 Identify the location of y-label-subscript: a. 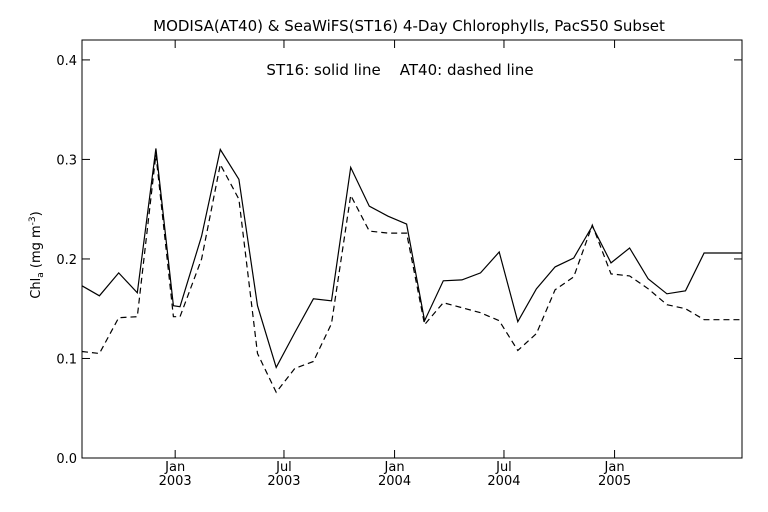
(41, 275).